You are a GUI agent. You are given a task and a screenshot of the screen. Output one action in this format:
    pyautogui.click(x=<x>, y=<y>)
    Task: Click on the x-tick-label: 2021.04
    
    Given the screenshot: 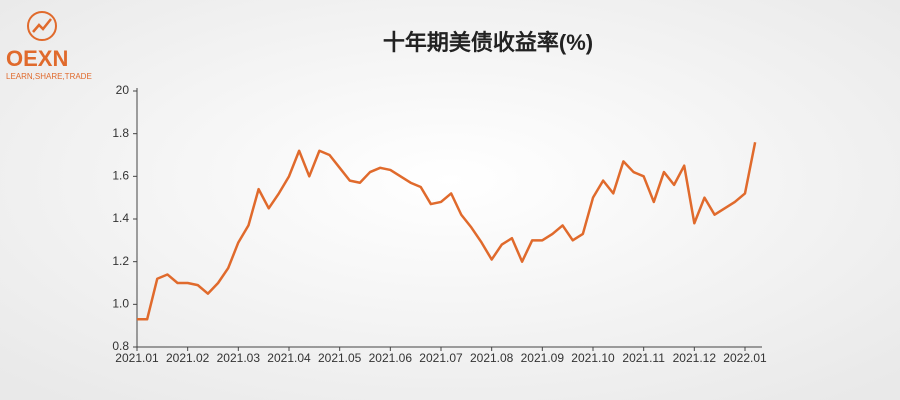 What is the action you would take?
    pyautogui.click(x=289, y=358)
    